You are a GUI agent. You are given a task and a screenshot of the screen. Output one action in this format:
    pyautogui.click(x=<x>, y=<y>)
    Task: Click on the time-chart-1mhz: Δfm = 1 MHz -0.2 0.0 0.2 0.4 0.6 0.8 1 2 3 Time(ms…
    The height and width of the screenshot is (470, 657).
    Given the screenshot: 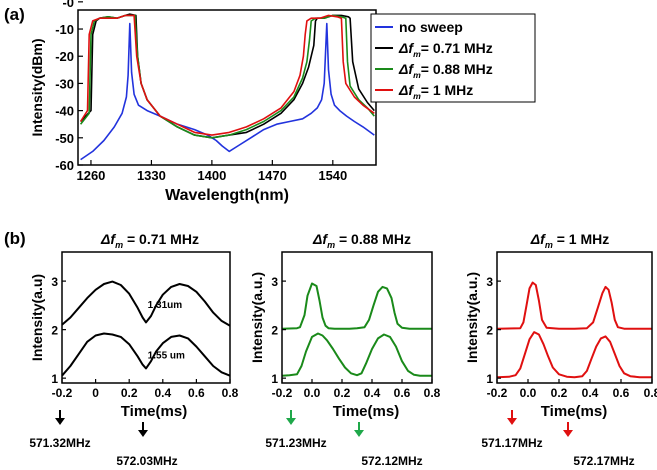 What is the action you would take?
    pyautogui.click(x=560, y=349)
    